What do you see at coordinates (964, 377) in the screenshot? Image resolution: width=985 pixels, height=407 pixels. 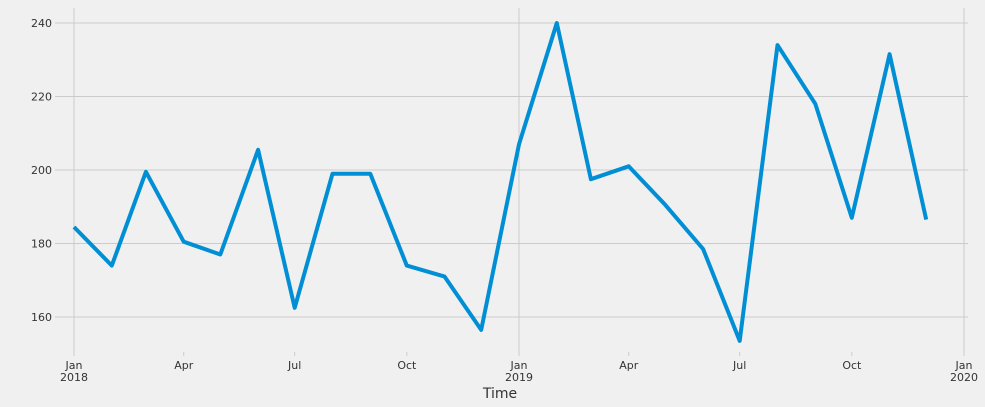 I see `x-tick-sublabel: 2020` at bounding box center [964, 377].